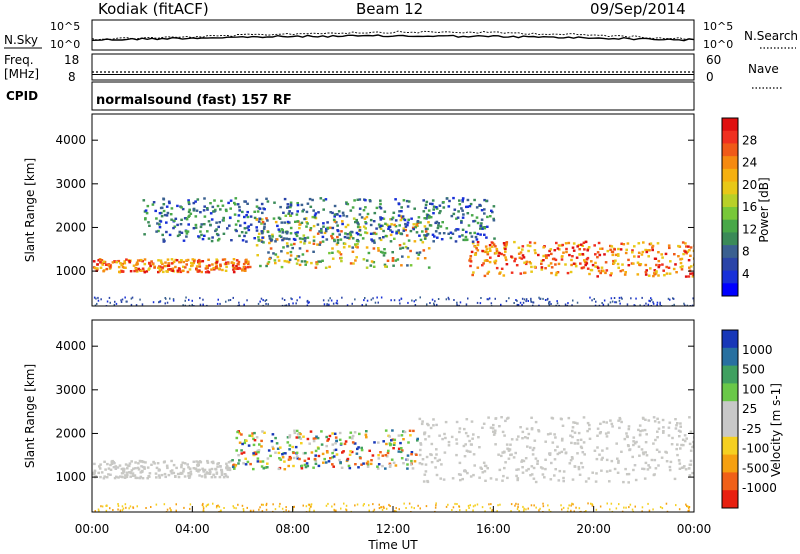 This screenshot has width=800, height=554. I want to click on cpid-panel: CPID normalsound (fast) 157 RF, so click(350, 96).